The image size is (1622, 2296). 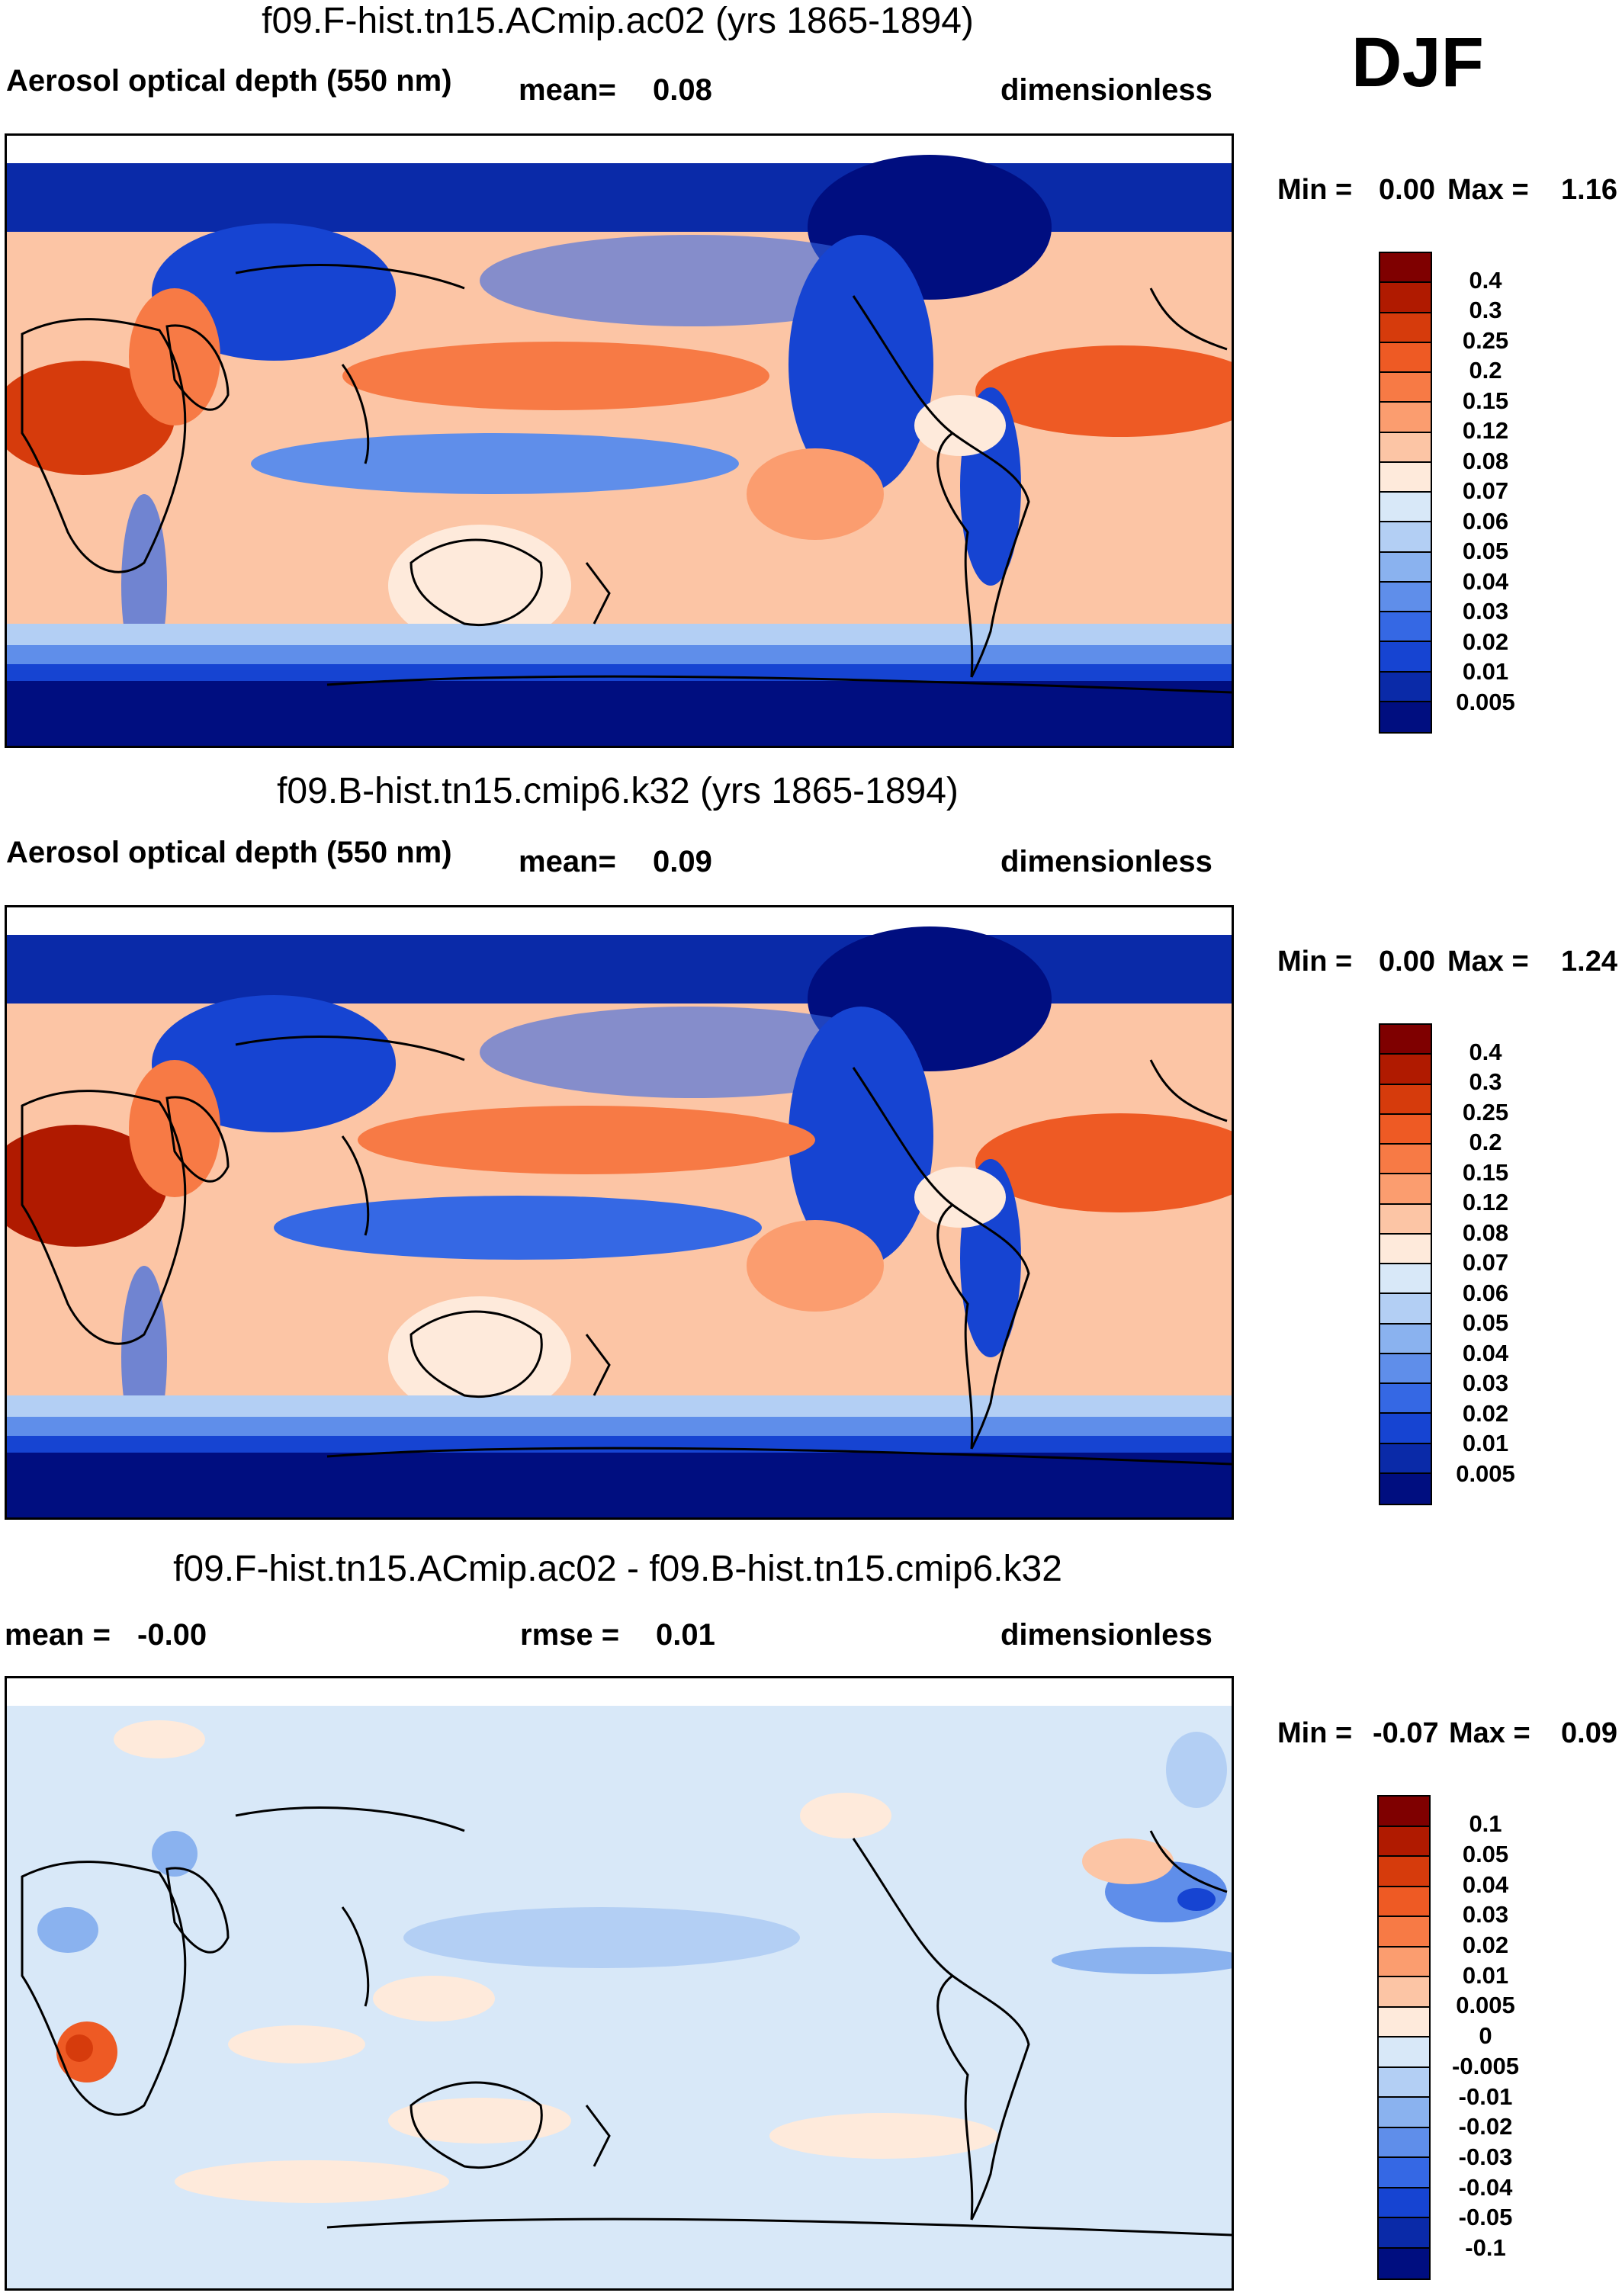 What do you see at coordinates (1486, 2187) in the screenshot?
I see `colorbar-label: -0.04` at bounding box center [1486, 2187].